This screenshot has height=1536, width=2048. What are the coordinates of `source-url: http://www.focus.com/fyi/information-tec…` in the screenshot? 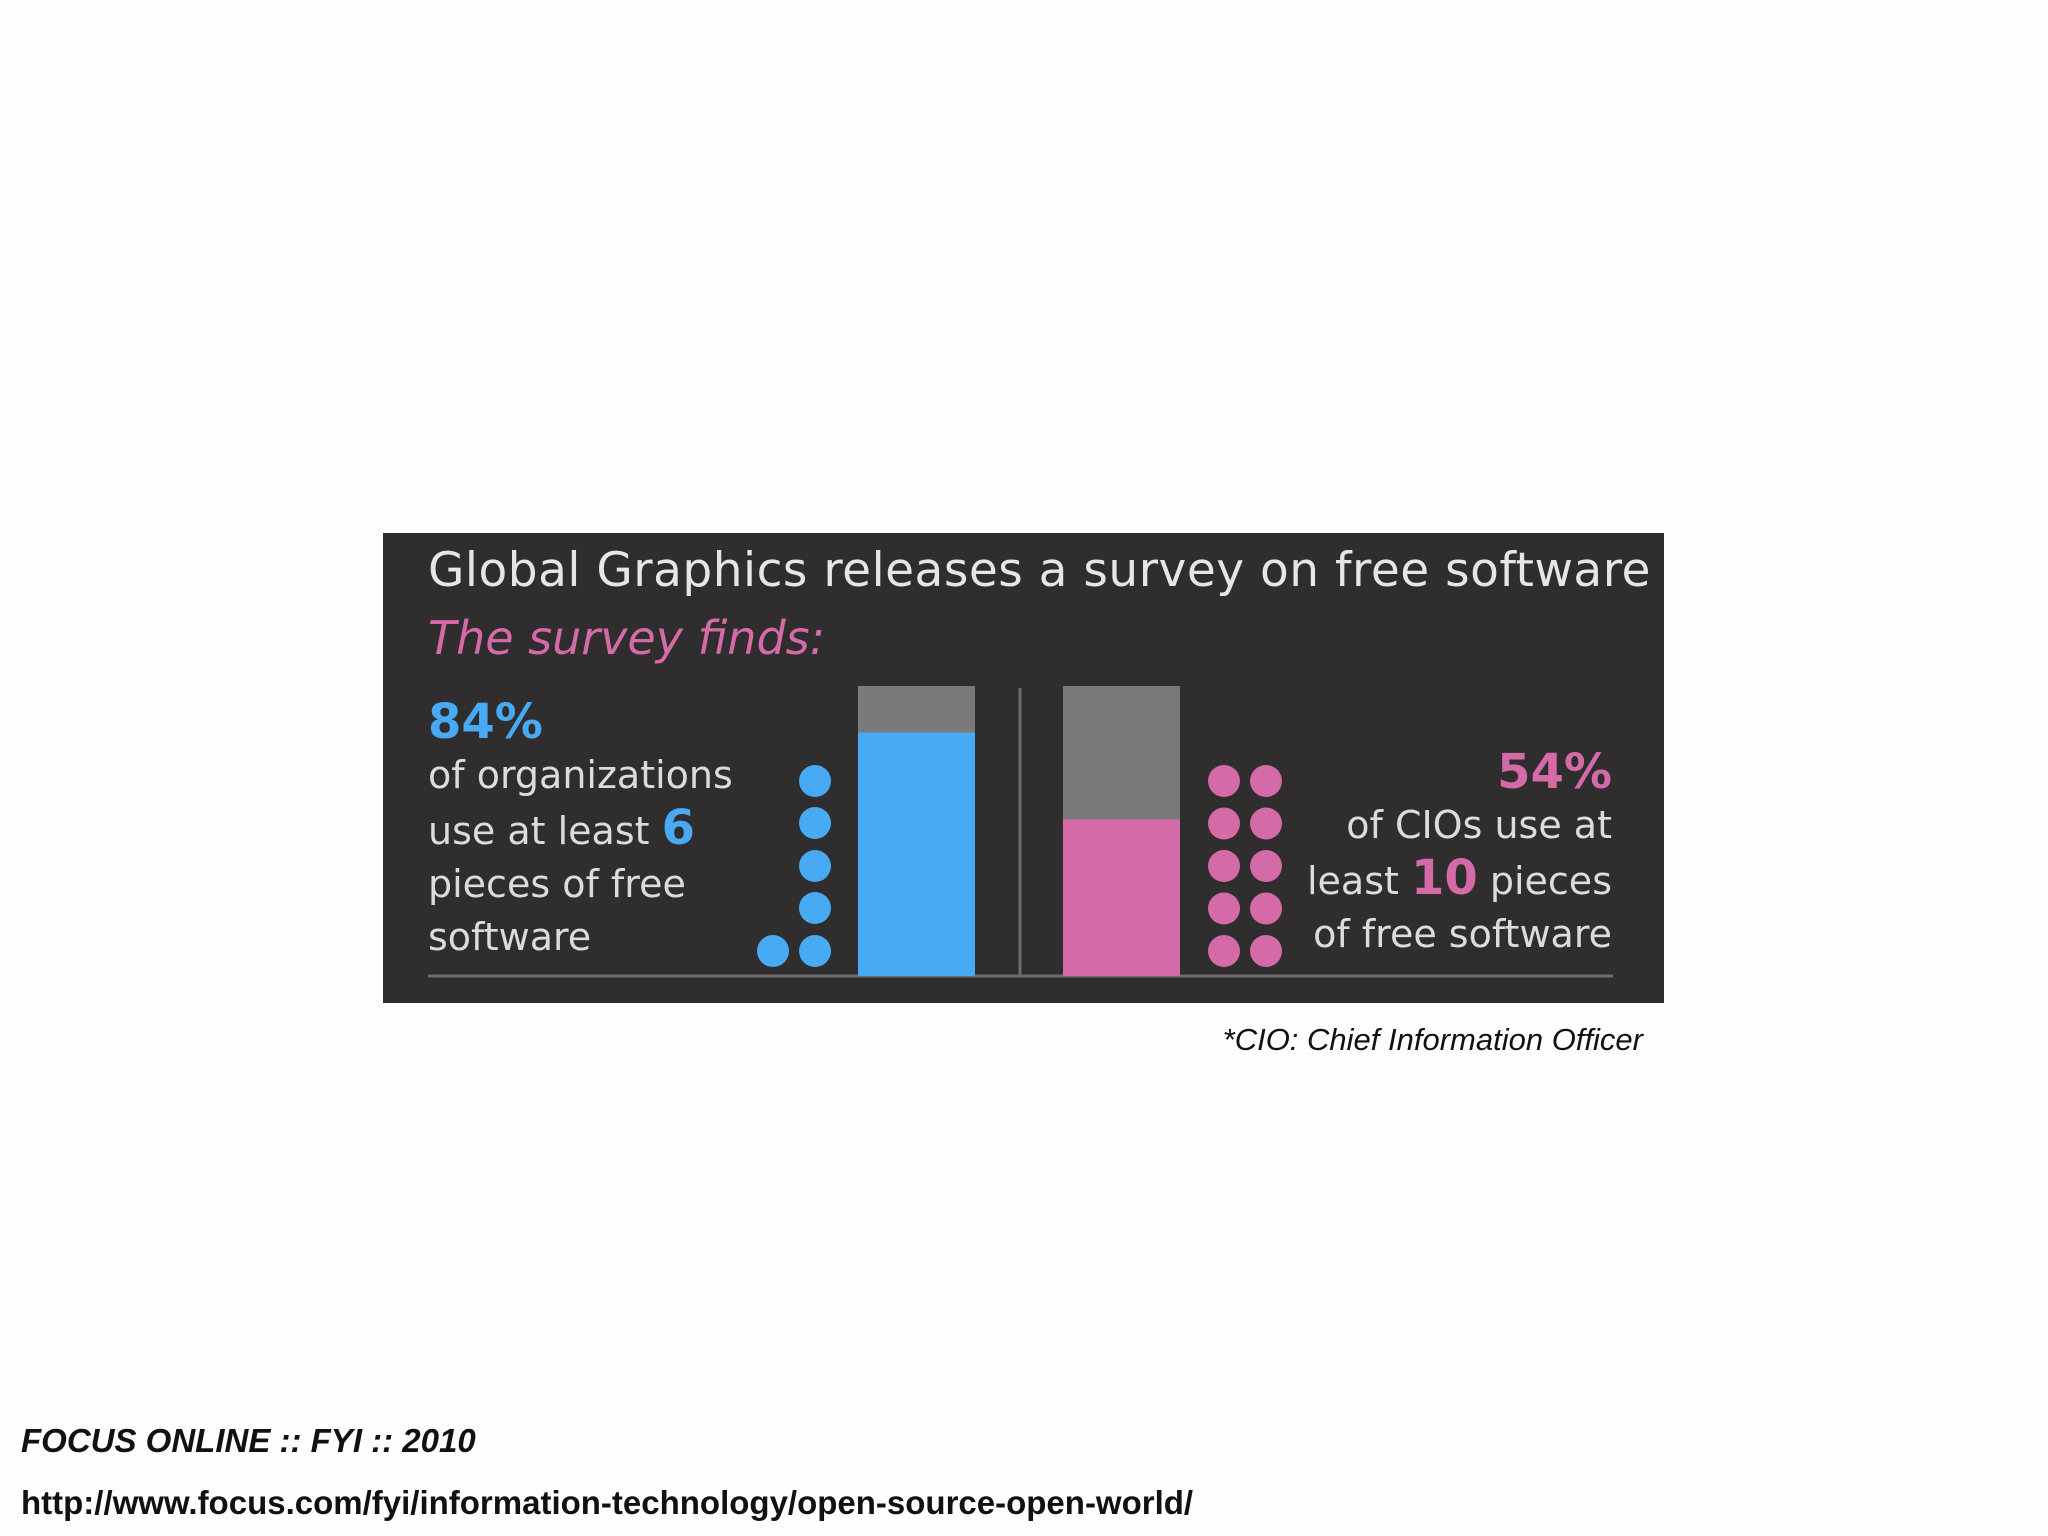 It's located at (607, 1502).